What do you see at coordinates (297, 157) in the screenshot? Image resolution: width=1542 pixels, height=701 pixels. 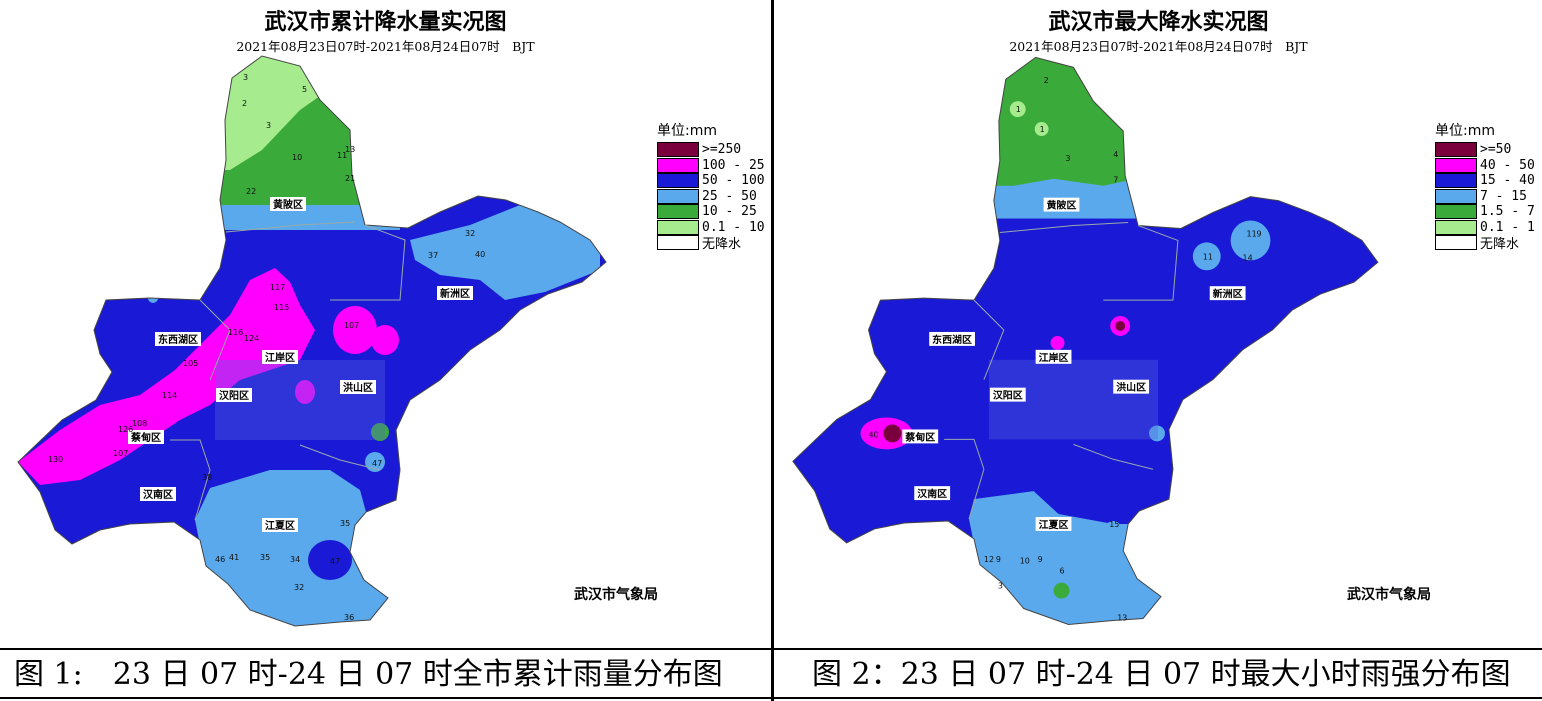 I see `svg-text: 10` at bounding box center [297, 157].